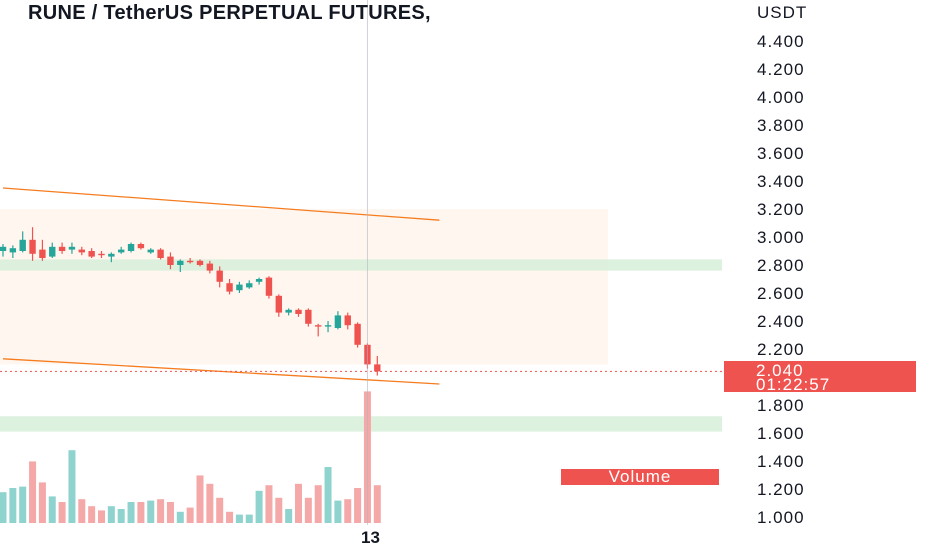 The image size is (932, 550). What do you see at coordinates (781, 237) in the screenshot?
I see `y-axis-tick: 3.000` at bounding box center [781, 237].